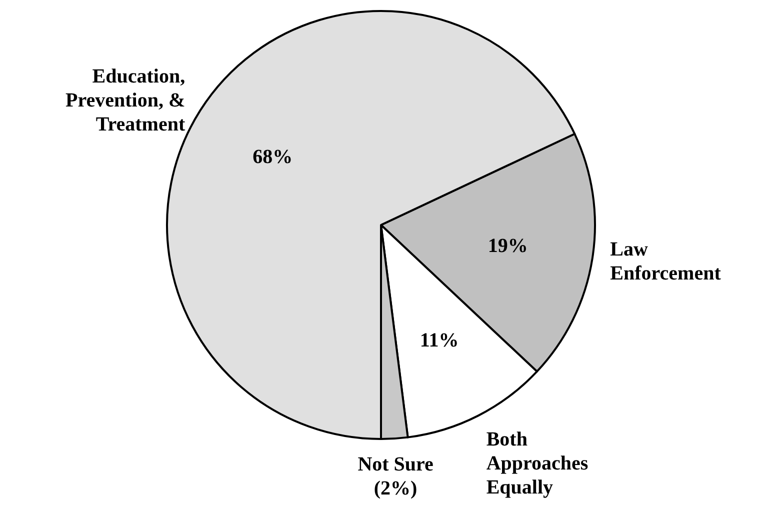 The width and height of the screenshot is (767, 523). Describe the element at coordinates (126, 101) in the screenshot. I see `slice-label: Education, Prevention, & Treatment` at that location.